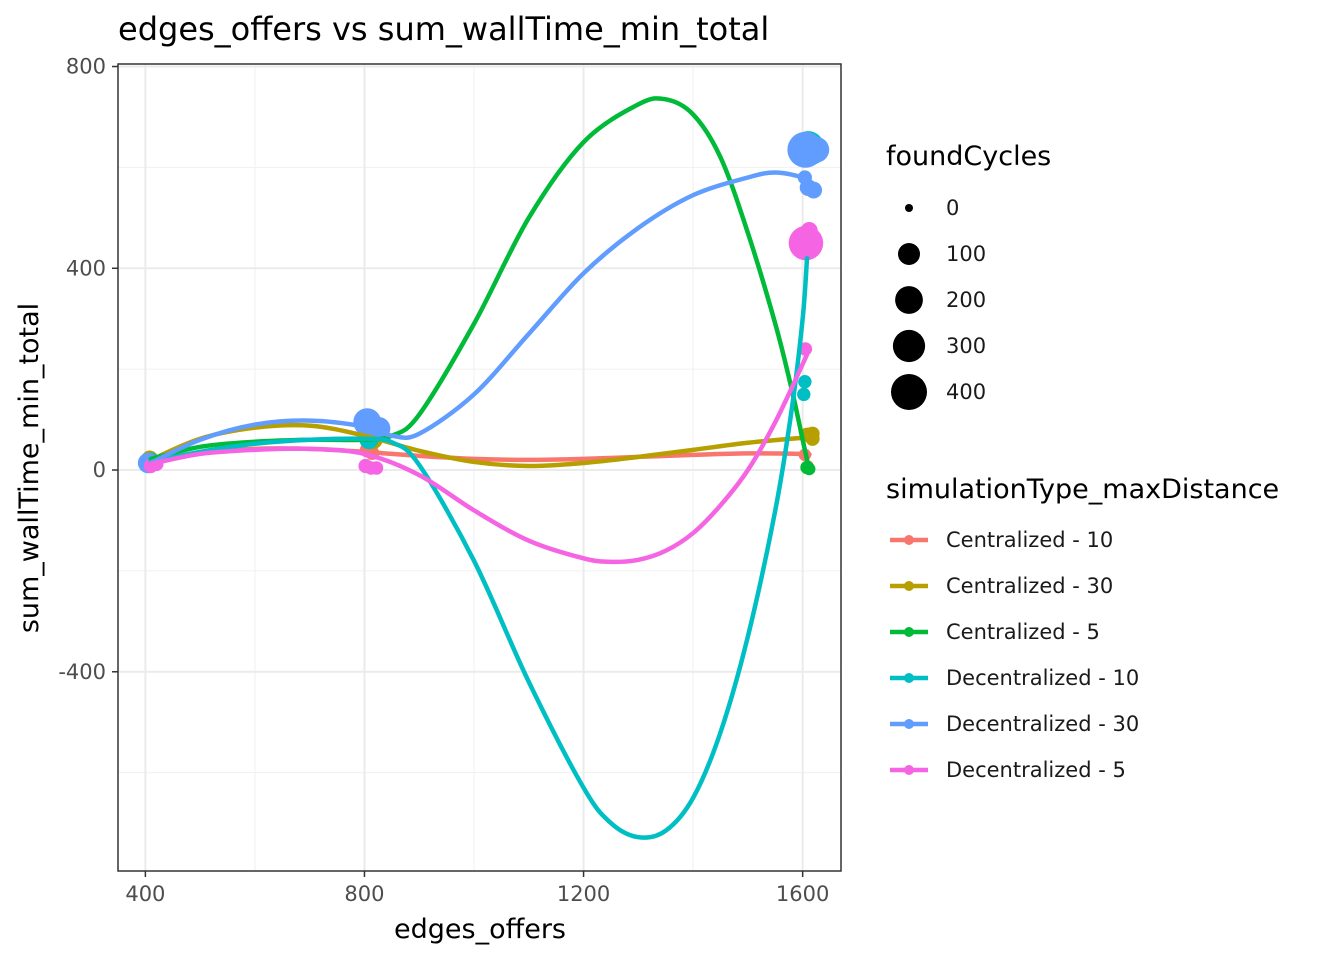 This screenshot has height=960, width=1344. Describe the element at coordinates (1029, 586) in the screenshot. I see `color-legend-label: Centralized - 30` at that location.